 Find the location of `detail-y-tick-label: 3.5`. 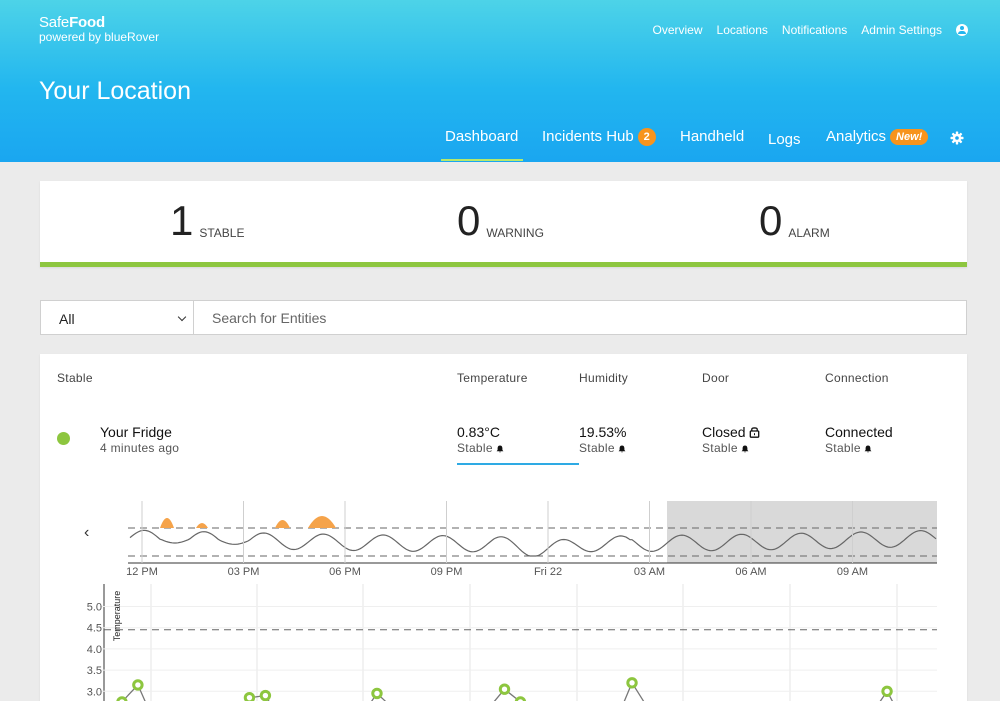

detail-y-tick-label: 3.5 is located at coordinates (94, 671).